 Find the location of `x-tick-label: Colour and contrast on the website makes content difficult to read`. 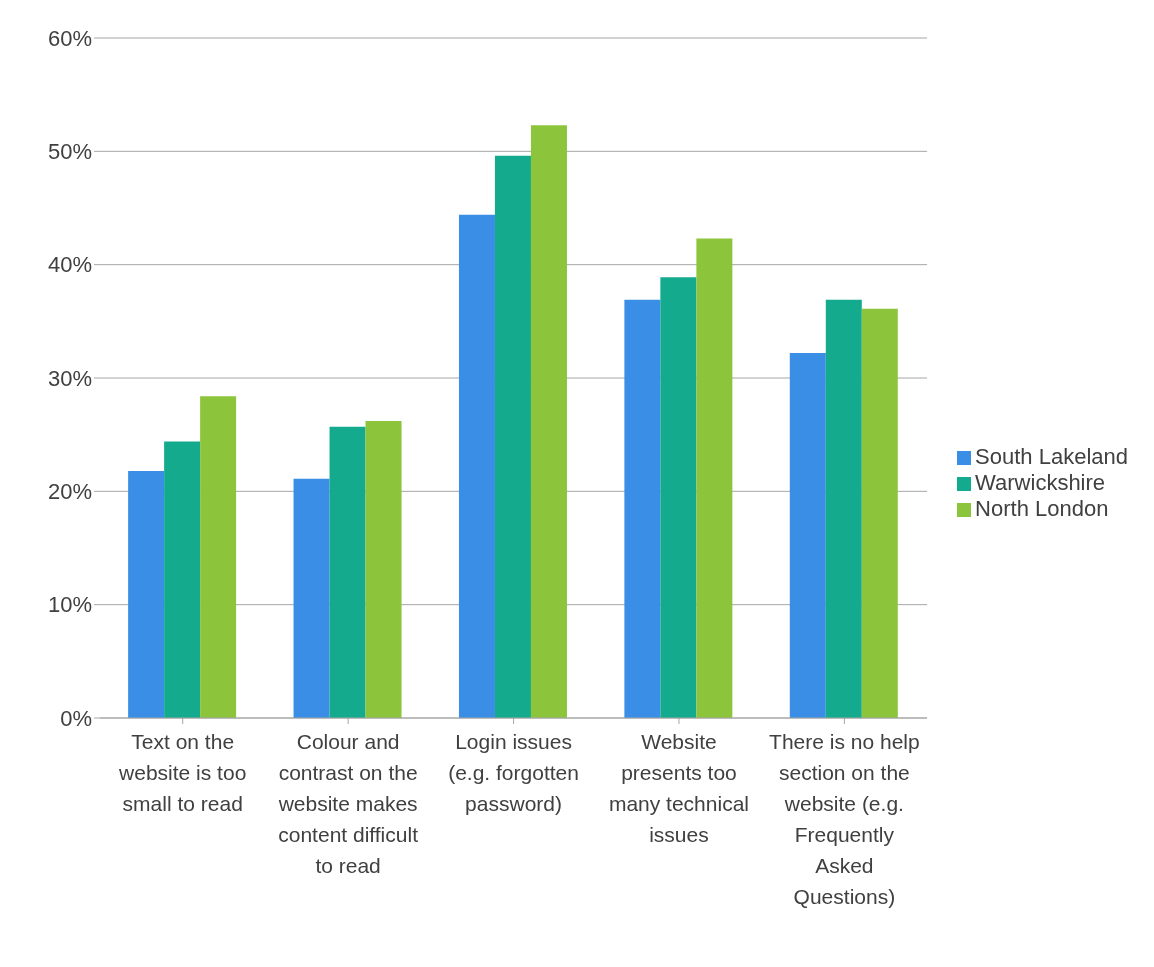

x-tick-label: Colour and contrast on the website makes content difficult to read is located at coordinates (348, 803).